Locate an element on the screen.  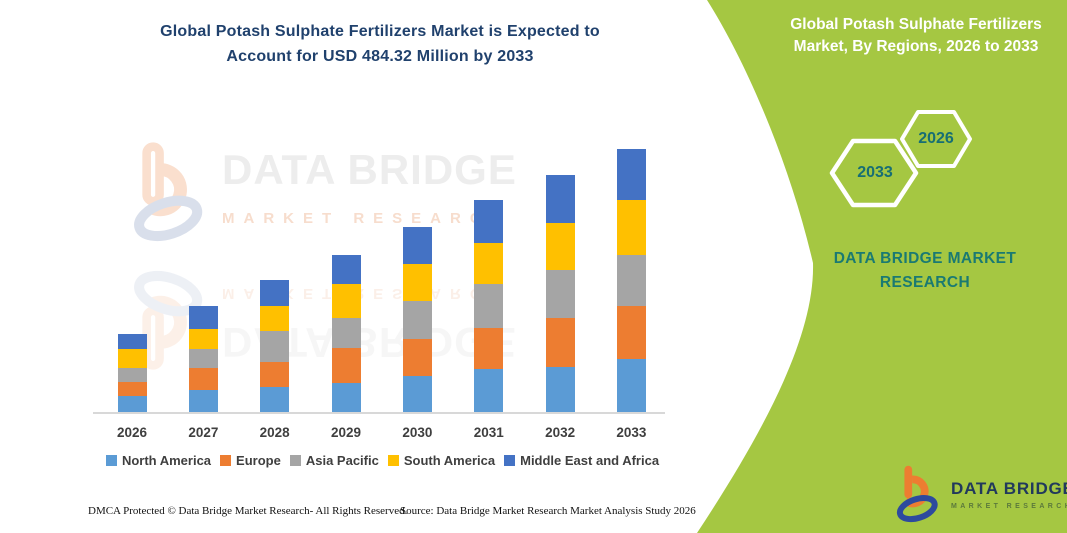
bar-segment-2030-europe is located at coordinates (417, 357).